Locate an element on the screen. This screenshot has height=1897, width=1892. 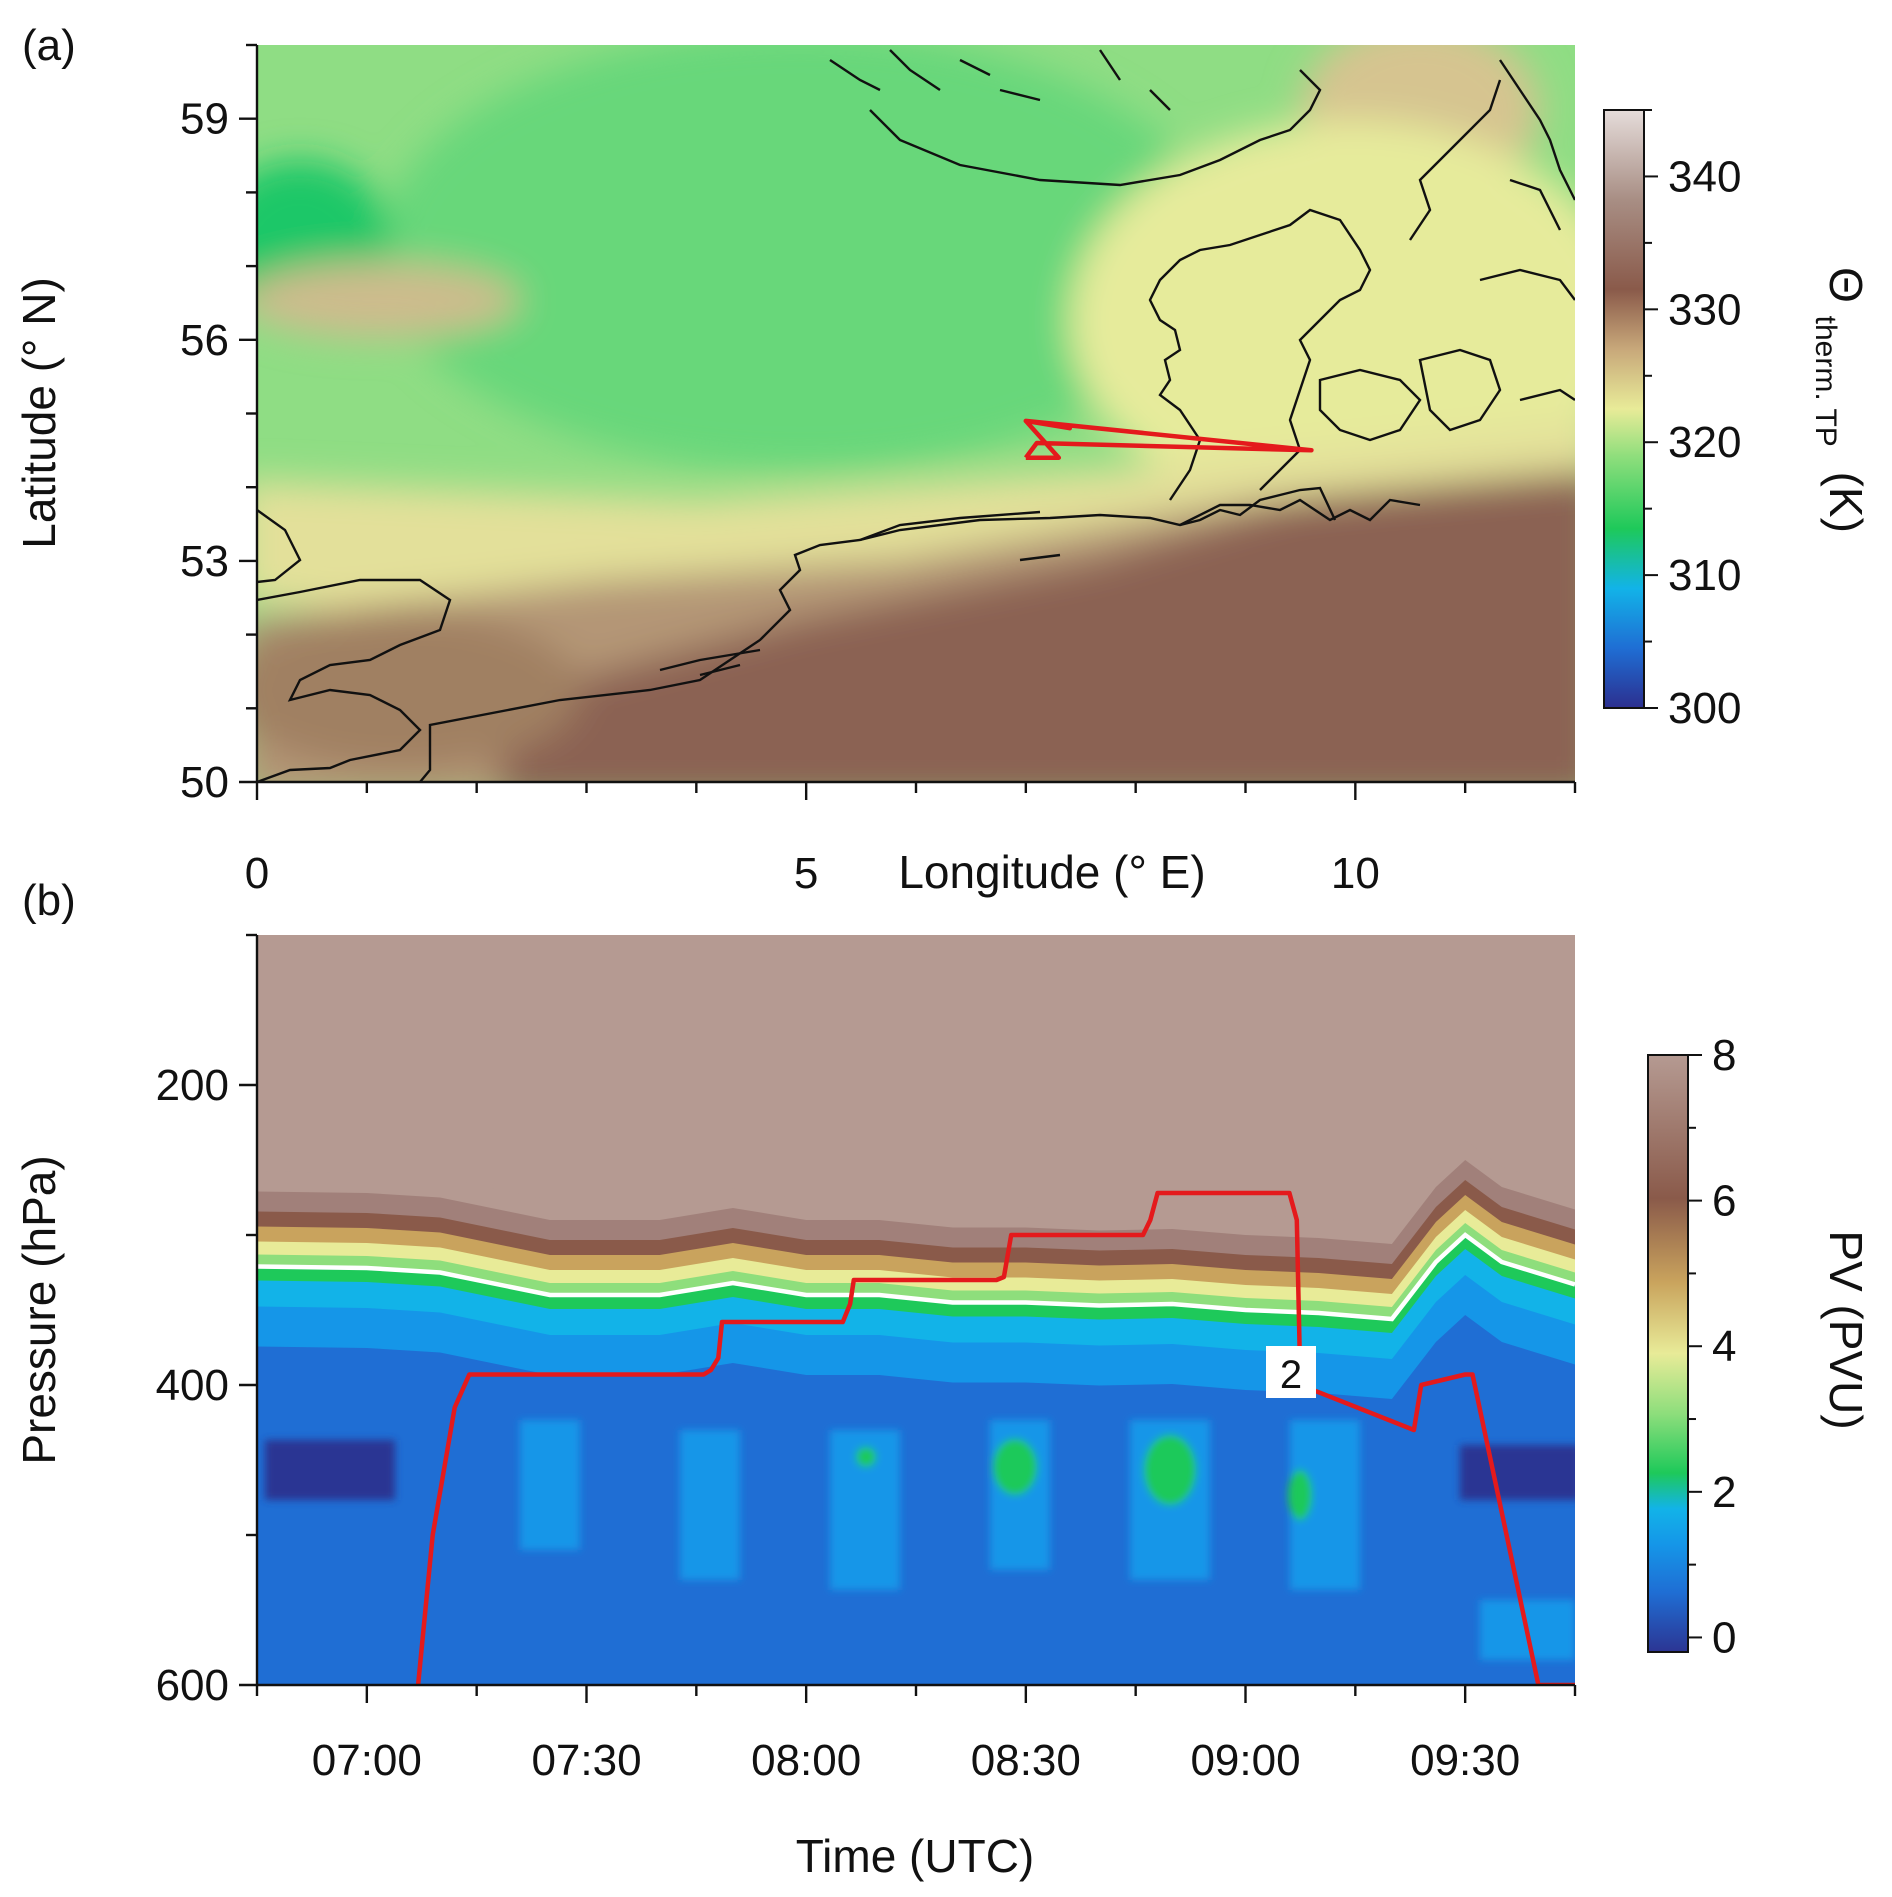
coastline-islands is located at coordinates (860, 593).